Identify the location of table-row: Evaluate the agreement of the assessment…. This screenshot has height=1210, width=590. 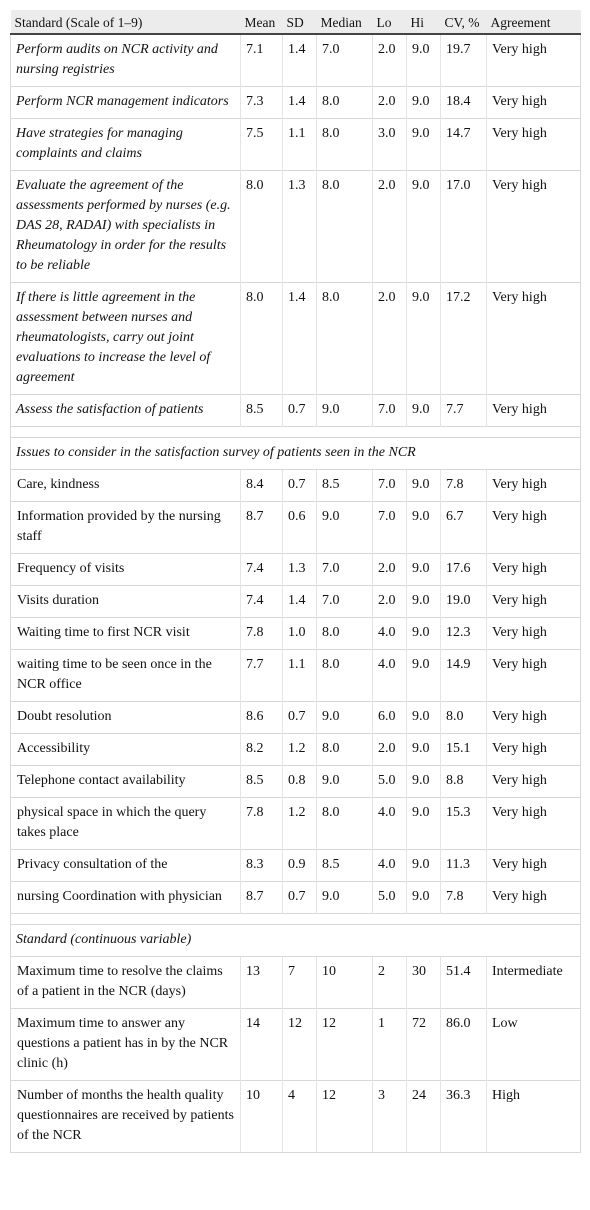
(295, 226).